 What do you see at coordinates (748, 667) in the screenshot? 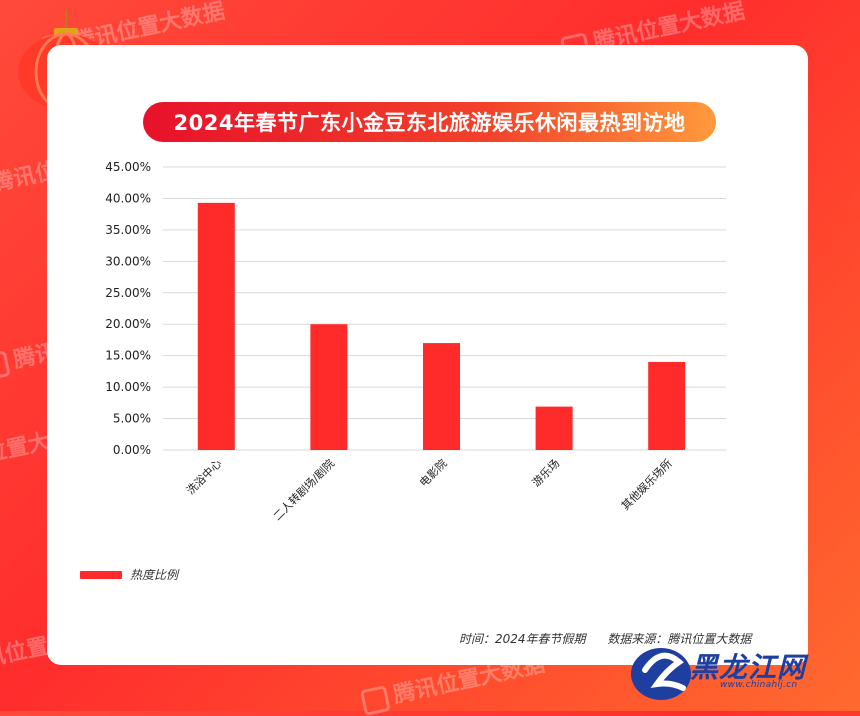
I see `logo-text: 黑龙江网` at bounding box center [748, 667].